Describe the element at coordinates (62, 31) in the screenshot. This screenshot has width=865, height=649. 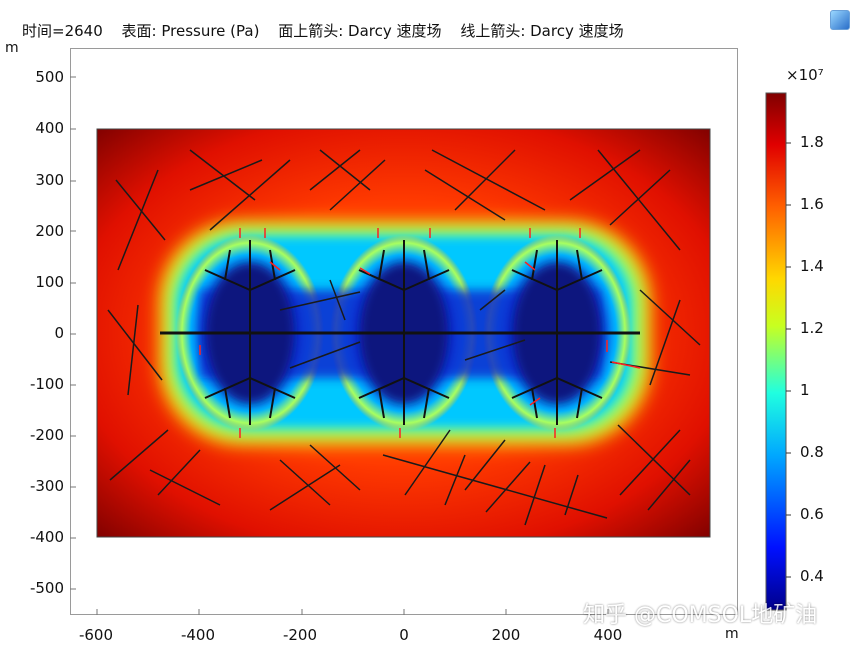
I see `time-label: 时间=2640` at that location.